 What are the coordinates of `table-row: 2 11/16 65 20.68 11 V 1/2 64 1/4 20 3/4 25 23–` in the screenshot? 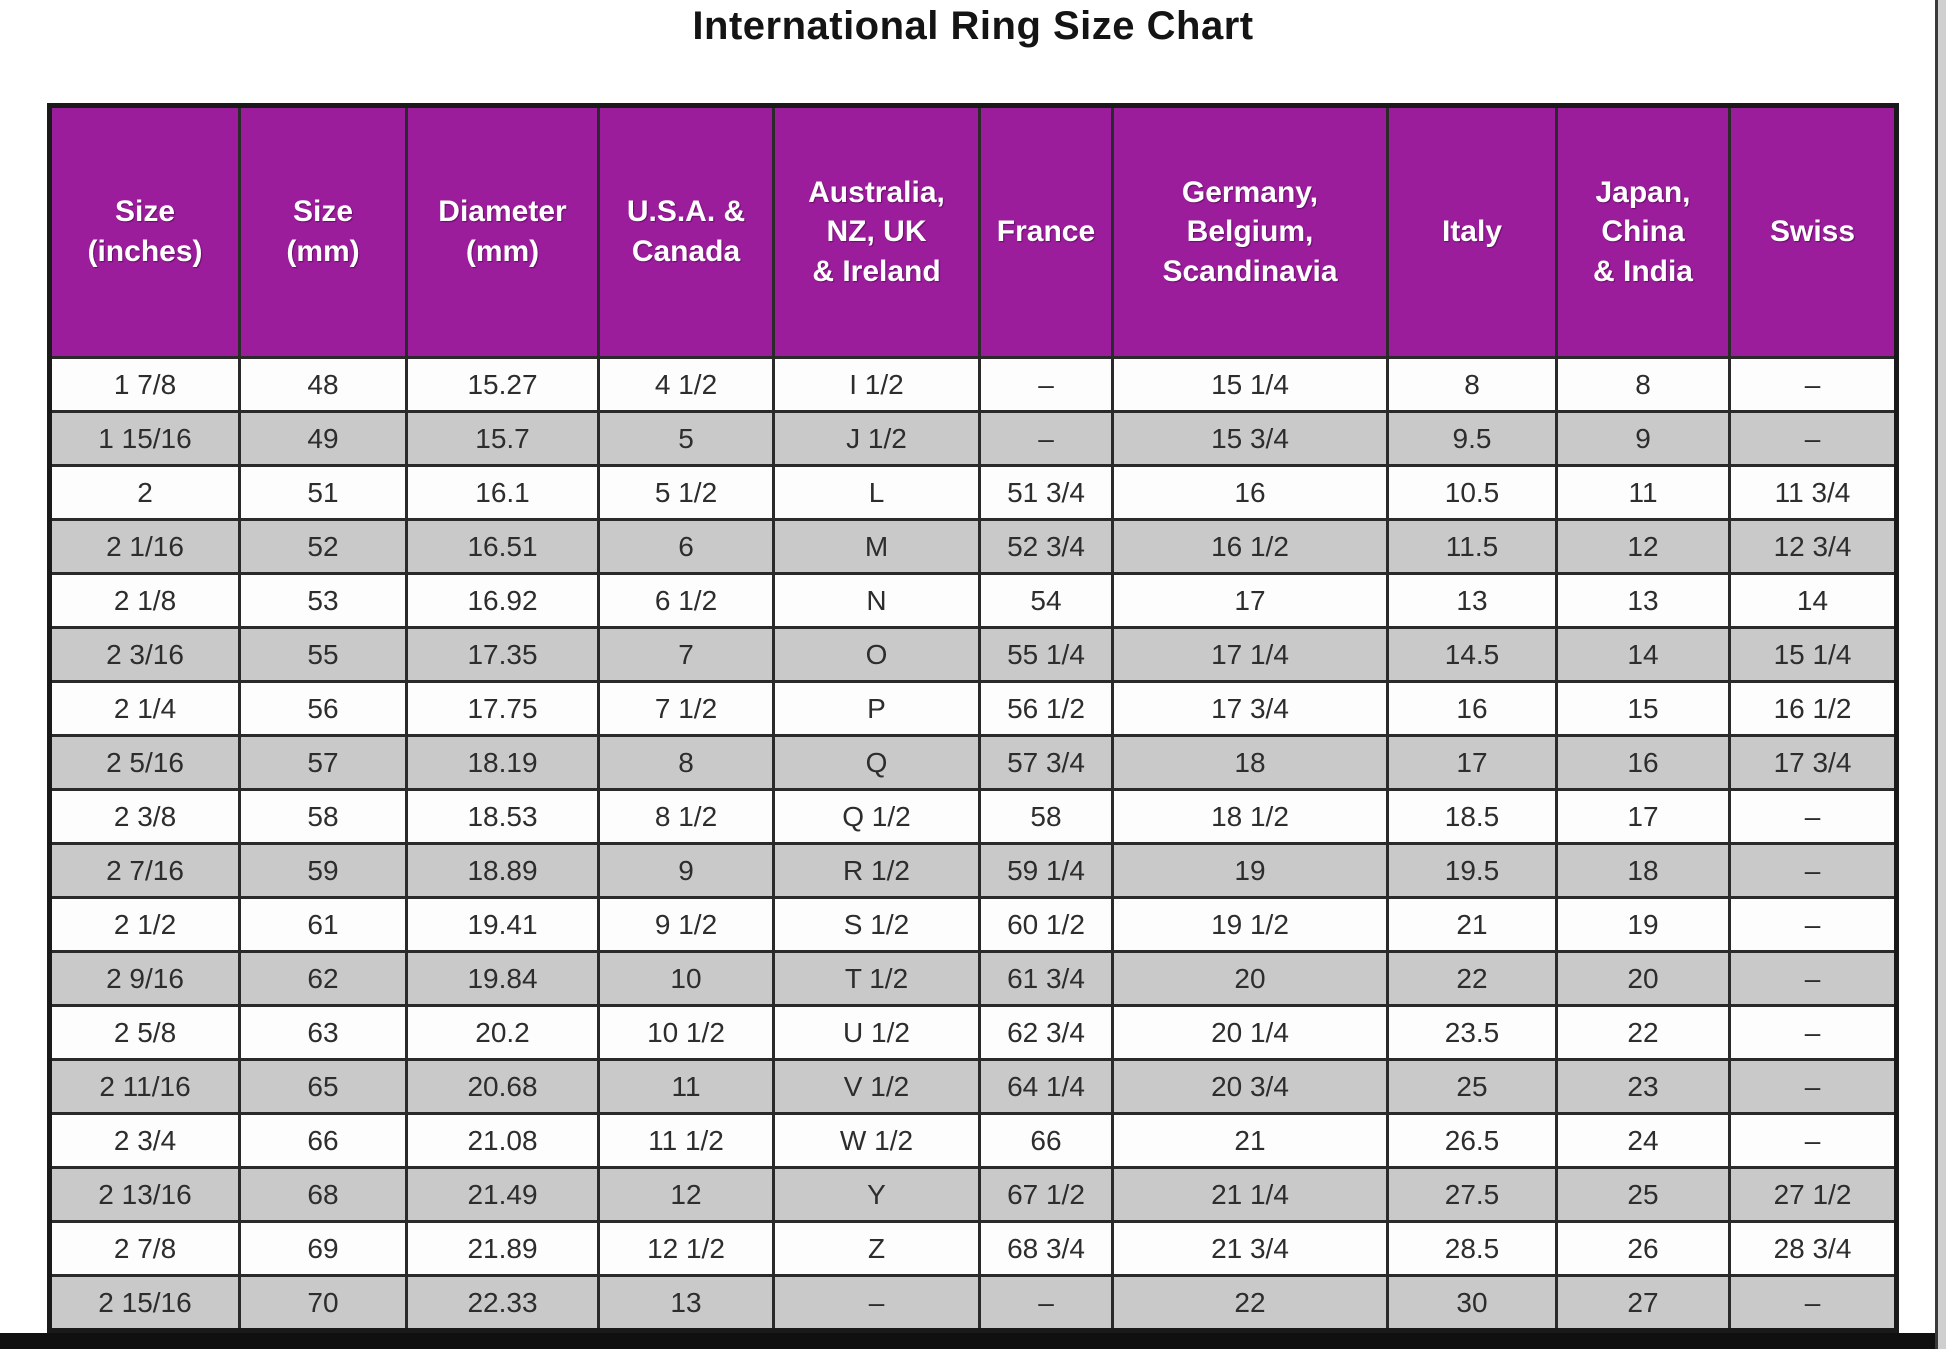 It's located at (973, 1086).